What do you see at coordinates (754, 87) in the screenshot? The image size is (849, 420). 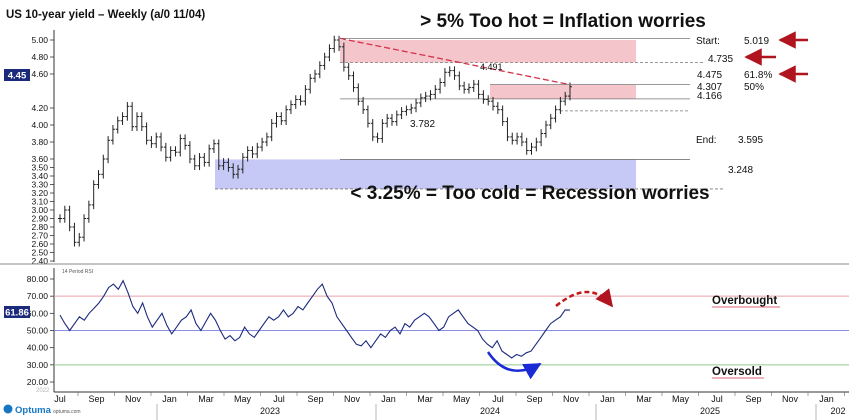 I see `fib-50-pct: 50%` at bounding box center [754, 87].